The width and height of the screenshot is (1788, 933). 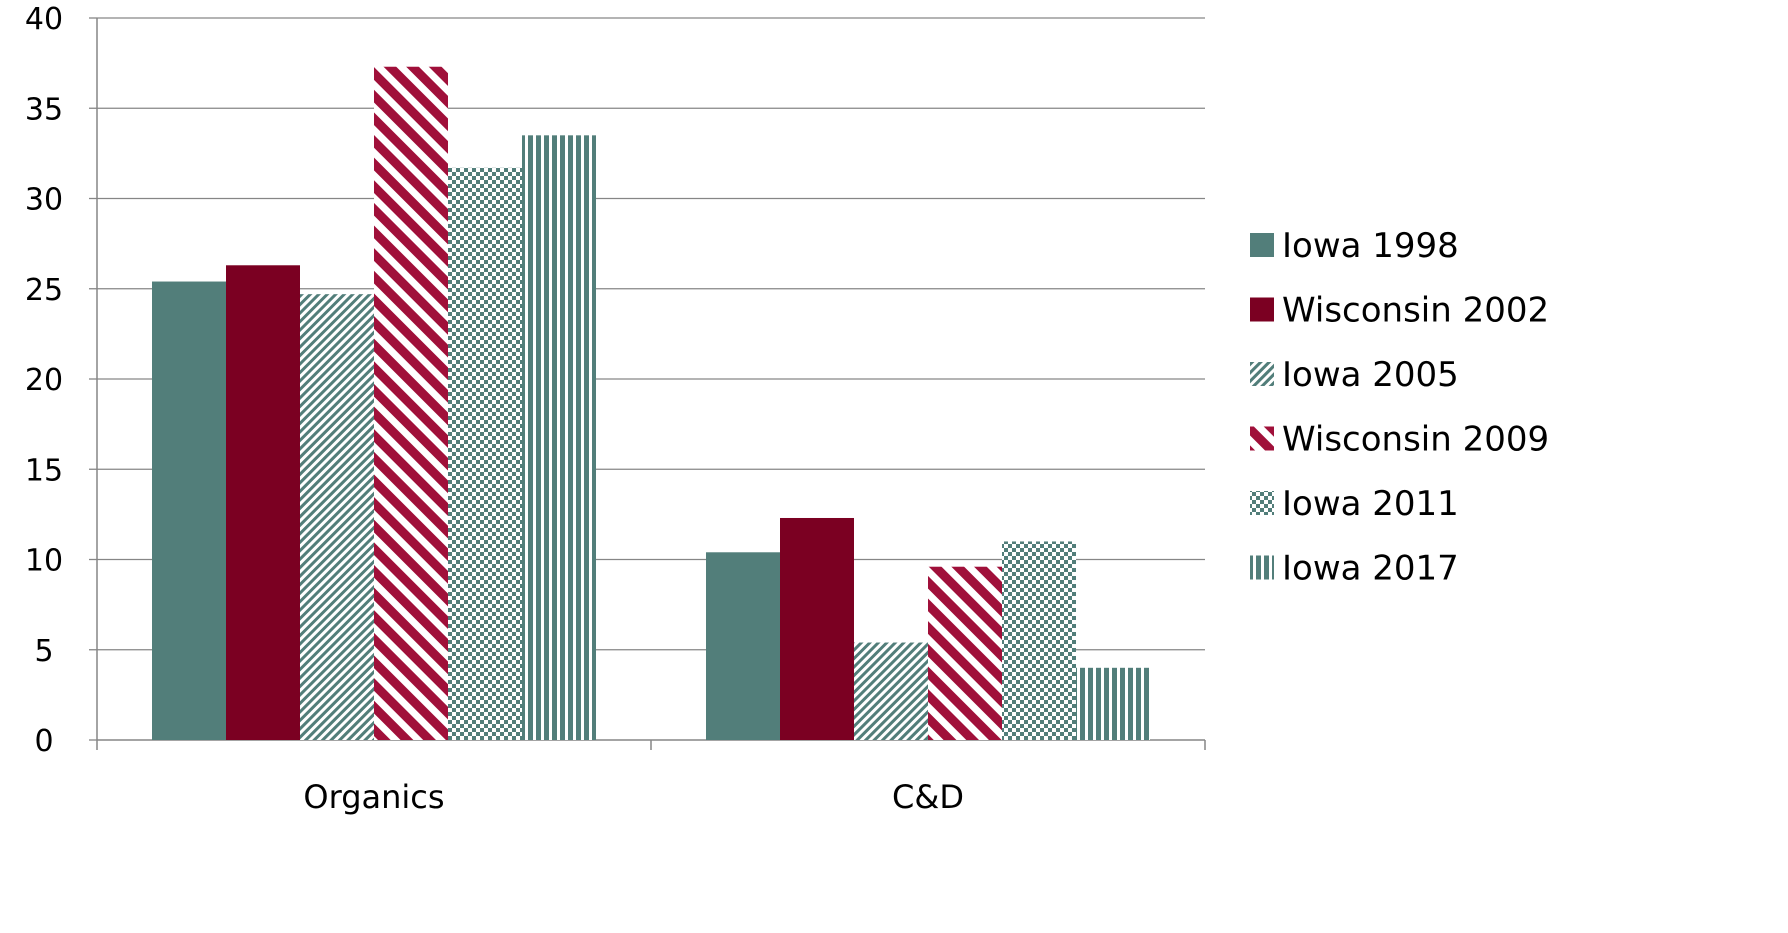 What do you see at coordinates (1415, 440) in the screenshot?
I see `legend-label: Wisconsin 2009` at bounding box center [1415, 440].